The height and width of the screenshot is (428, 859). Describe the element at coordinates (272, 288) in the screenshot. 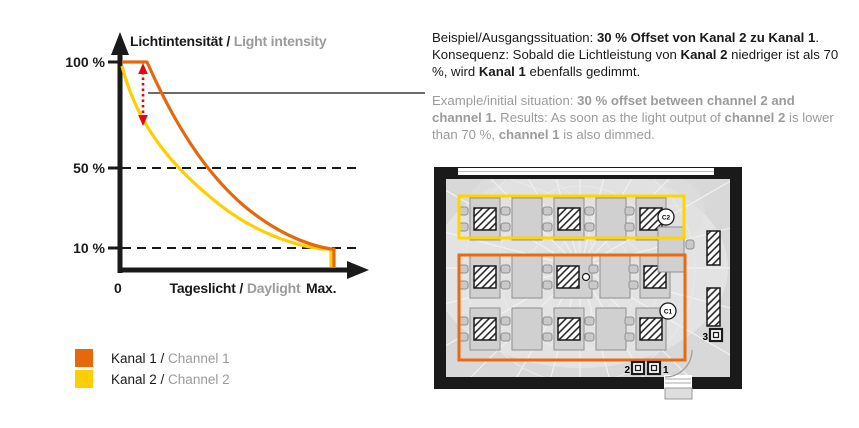

I see `x-axis-title-en: Daylight` at that location.